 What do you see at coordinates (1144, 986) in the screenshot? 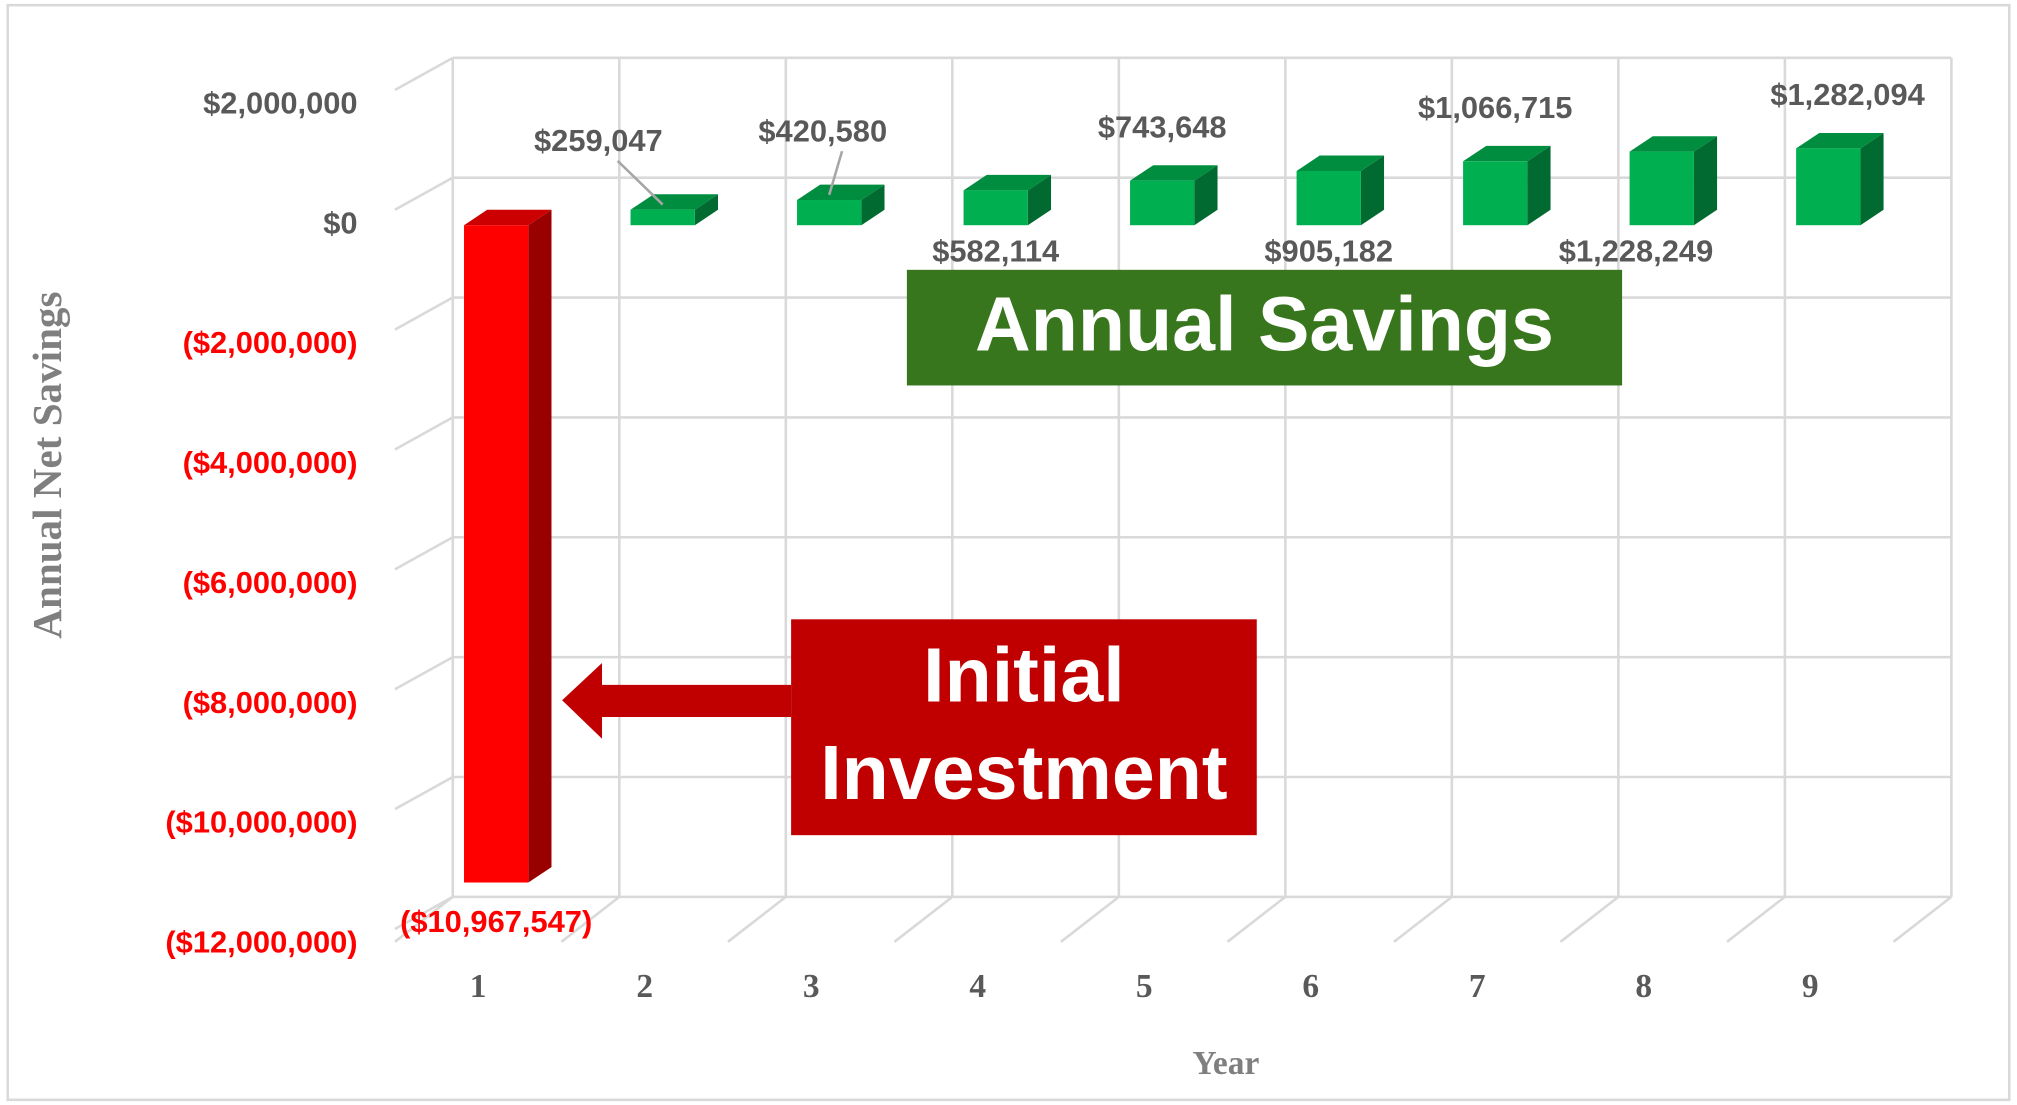
I see `x-tick-label: 5` at bounding box center [1144, 986].